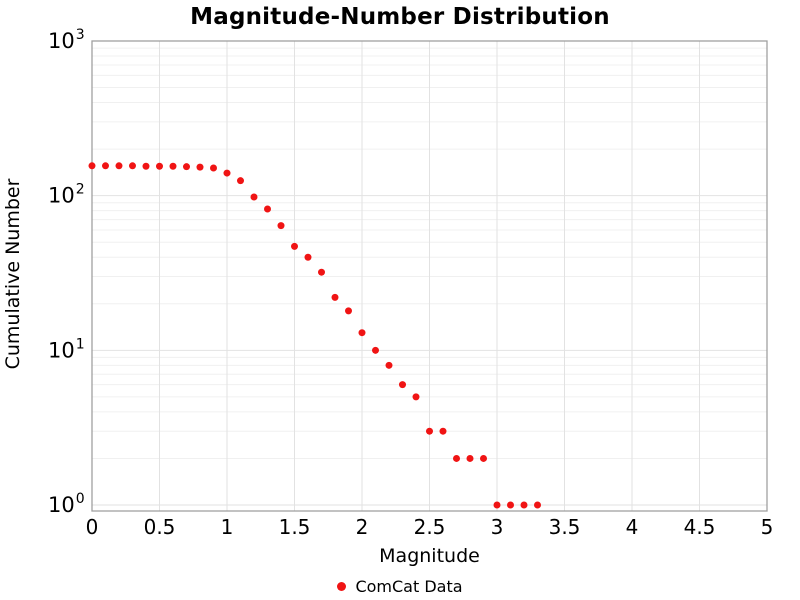  Describe the element at coordinates (66, 504) in the screenshot. I see `y-tick-label: 10⁰` at that location.